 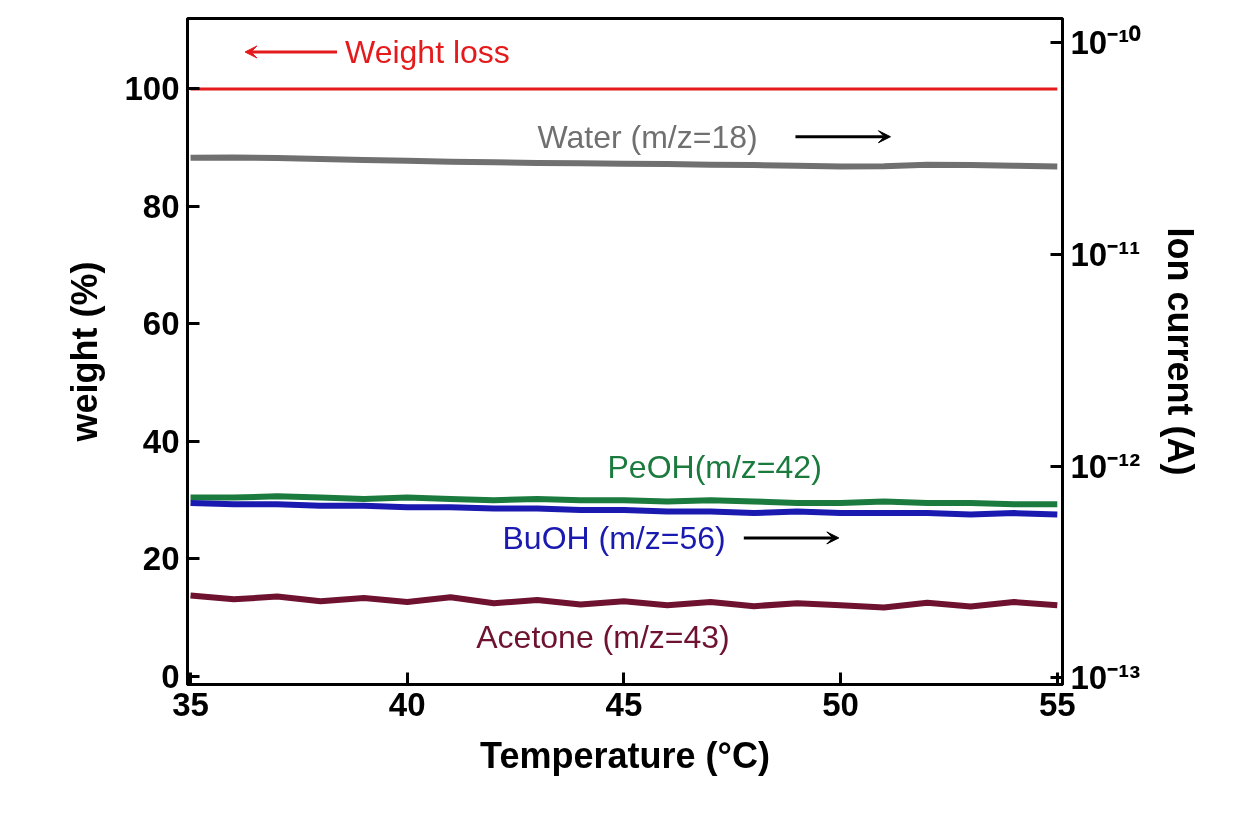 What do you see at coordinates (647, 136) in the screenshot?
I see `series-label: Water (m/z=18)` at bounding box center [647, 136].